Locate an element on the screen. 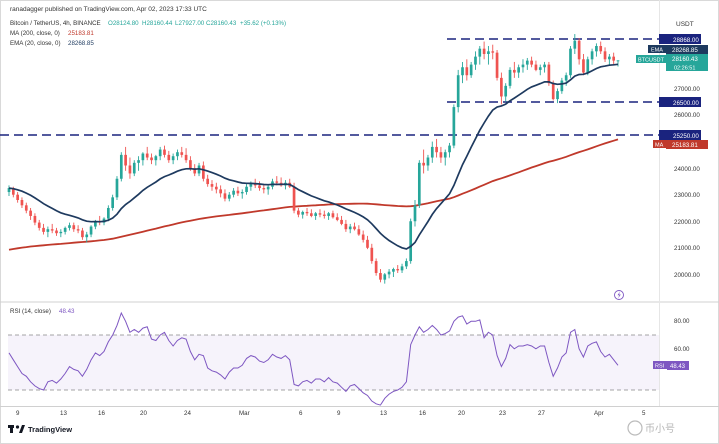 This screenshot has width=719, height=444. countdown-tag: 02:26:51 is located at coordinates (684, 69).